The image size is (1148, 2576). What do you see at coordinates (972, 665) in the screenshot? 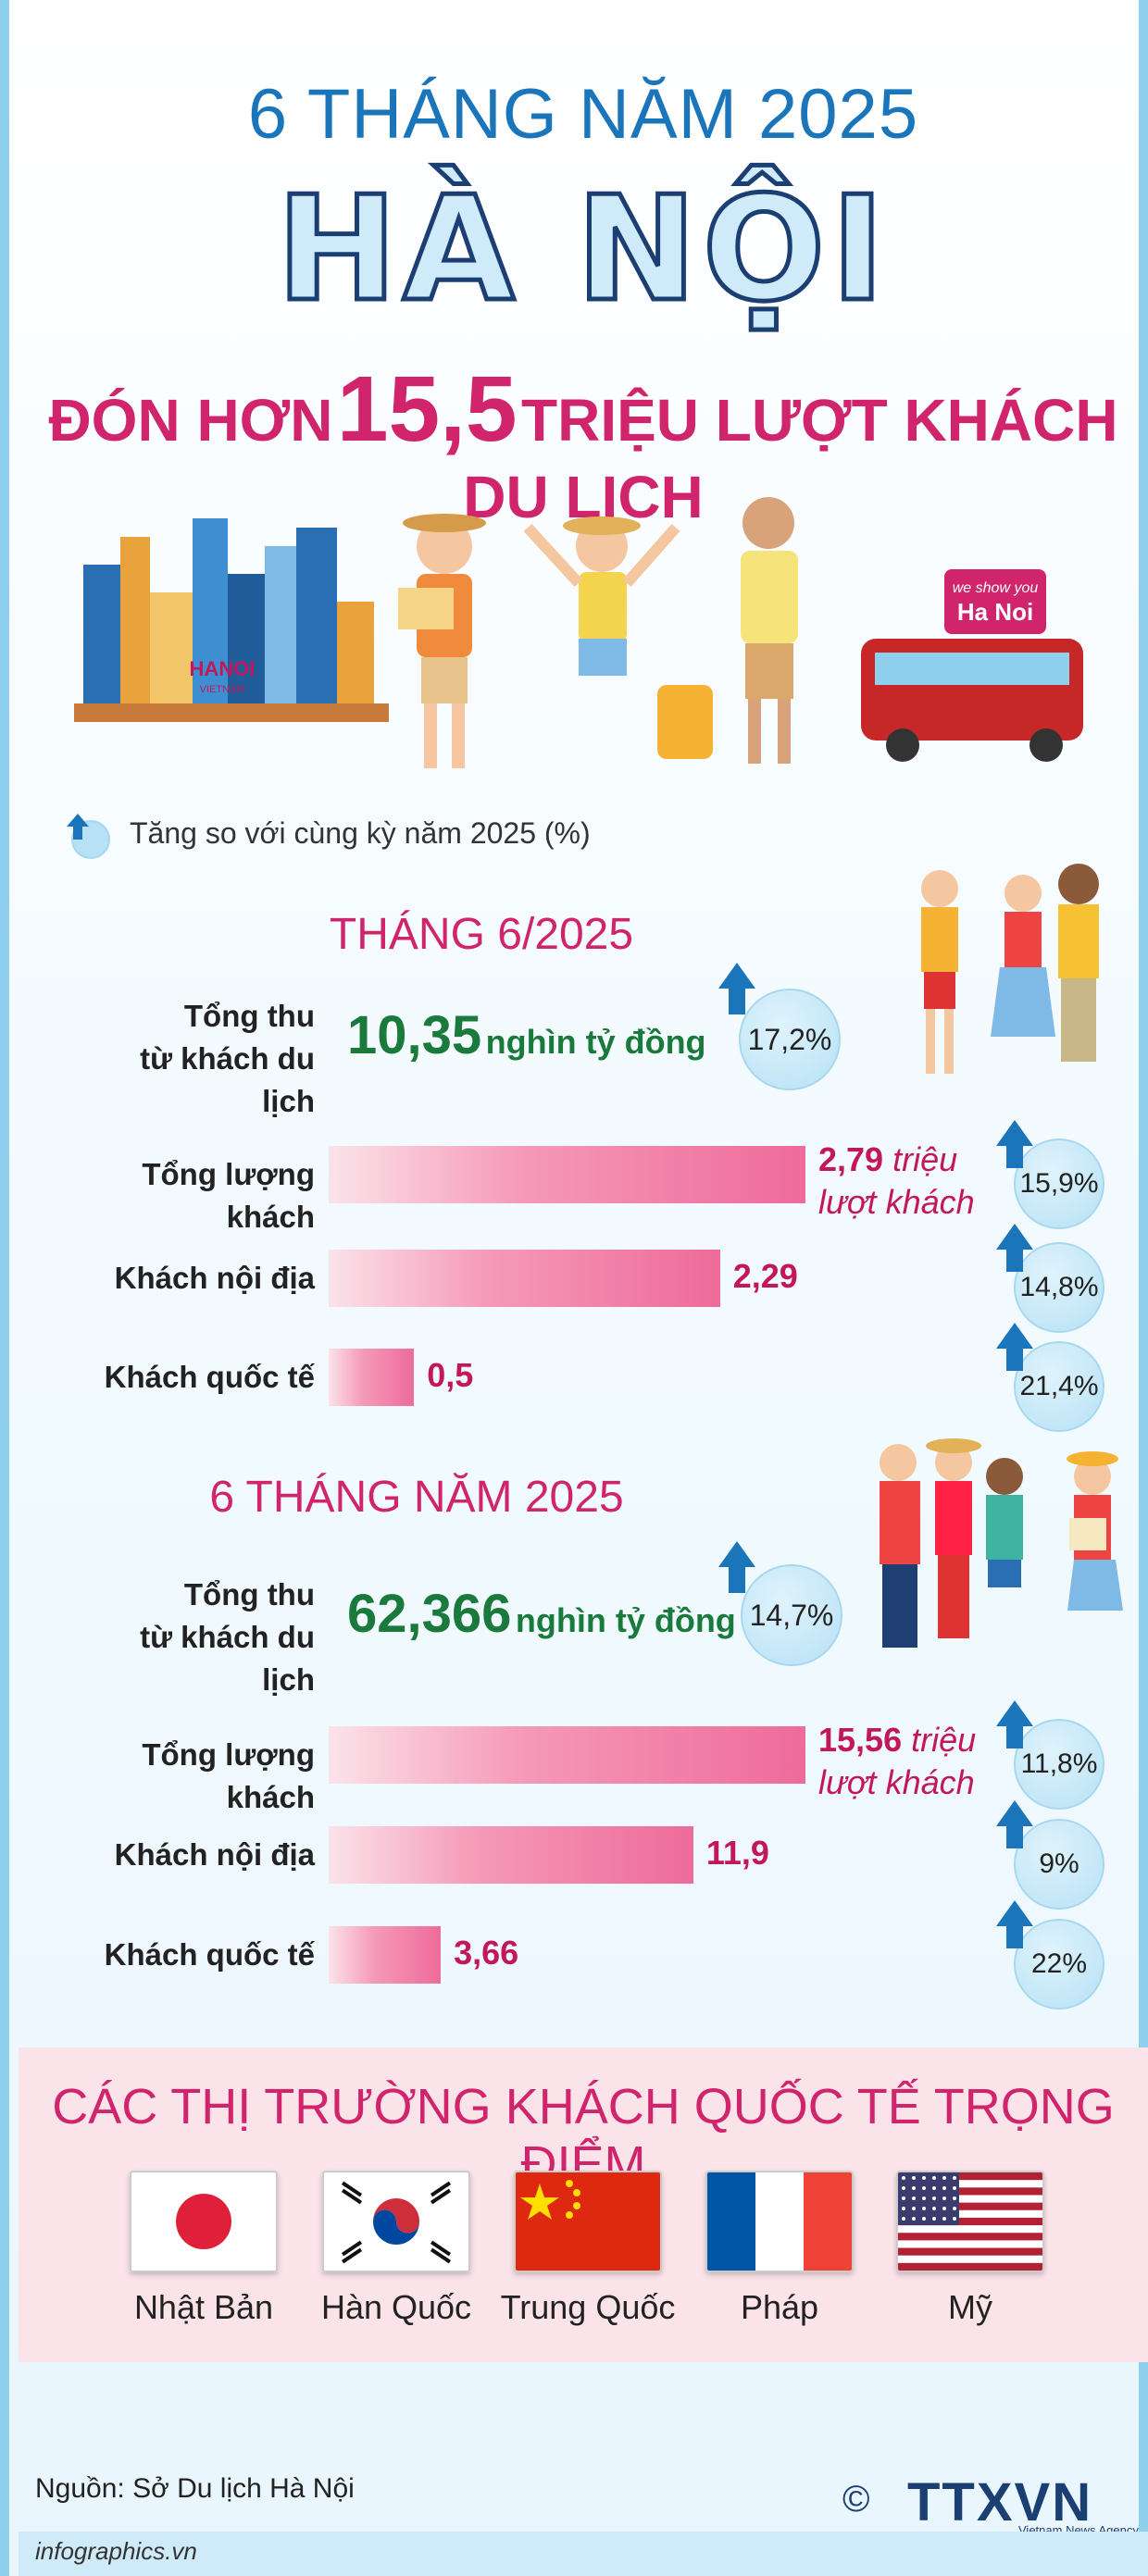
I see `tour-bus: we show you Ha Noi` at bounding box center [972, 665].